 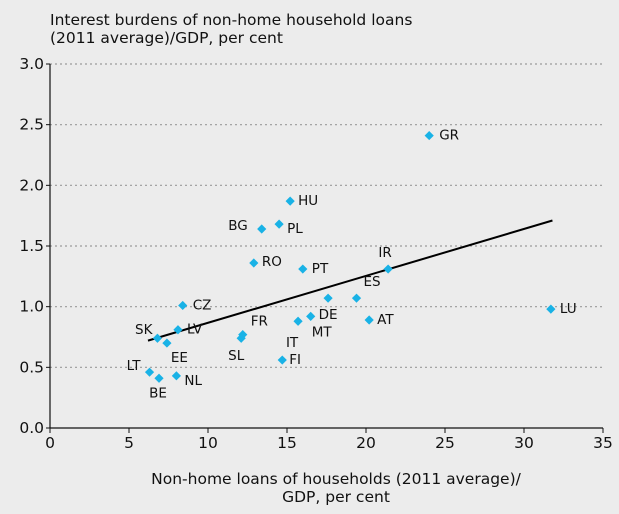 I want to click on point-hu, so click(x=290, y=201).